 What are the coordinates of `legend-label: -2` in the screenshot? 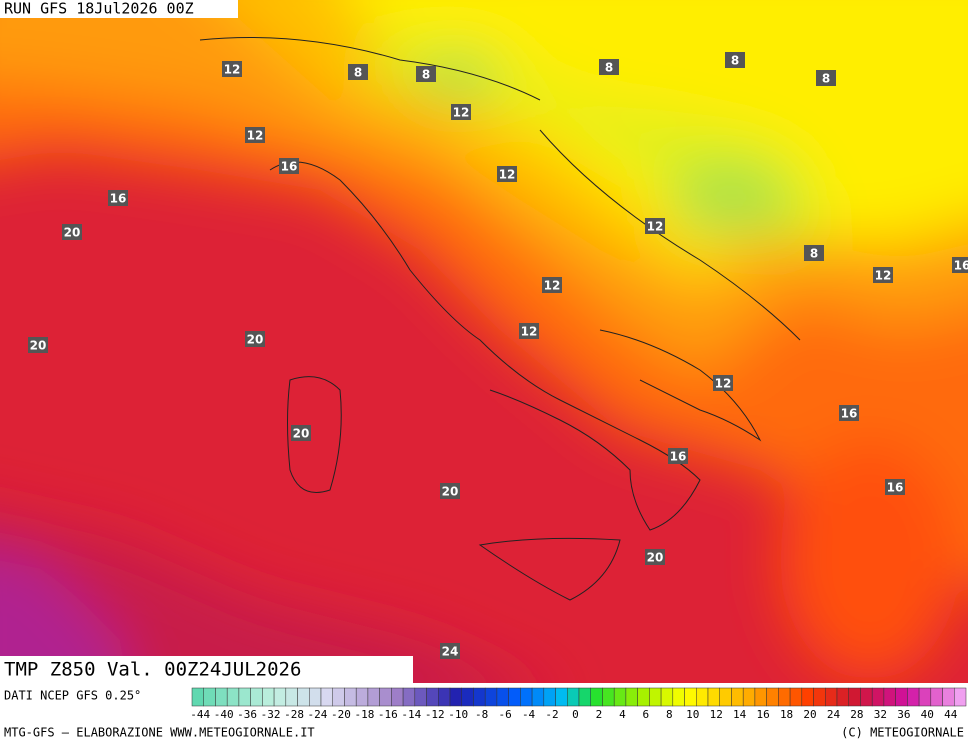 It's located at (551, 714).